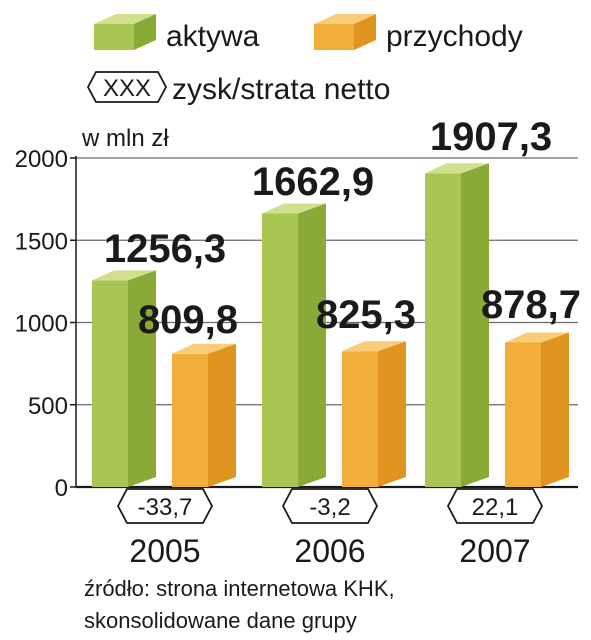 The image size is (591, 640). I want to click on net-profit-2005: -33,7, so click(165, 506).